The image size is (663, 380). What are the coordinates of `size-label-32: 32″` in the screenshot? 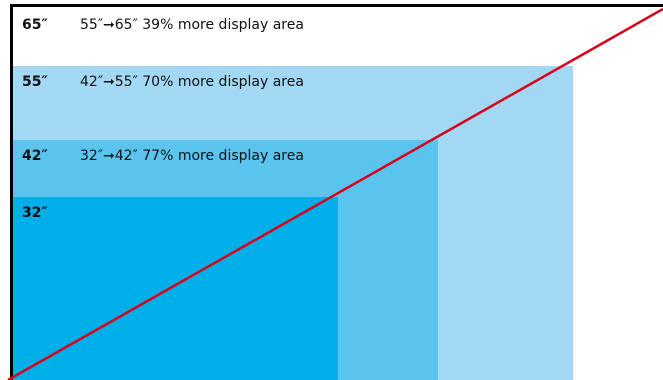 It's located at (35, 213).